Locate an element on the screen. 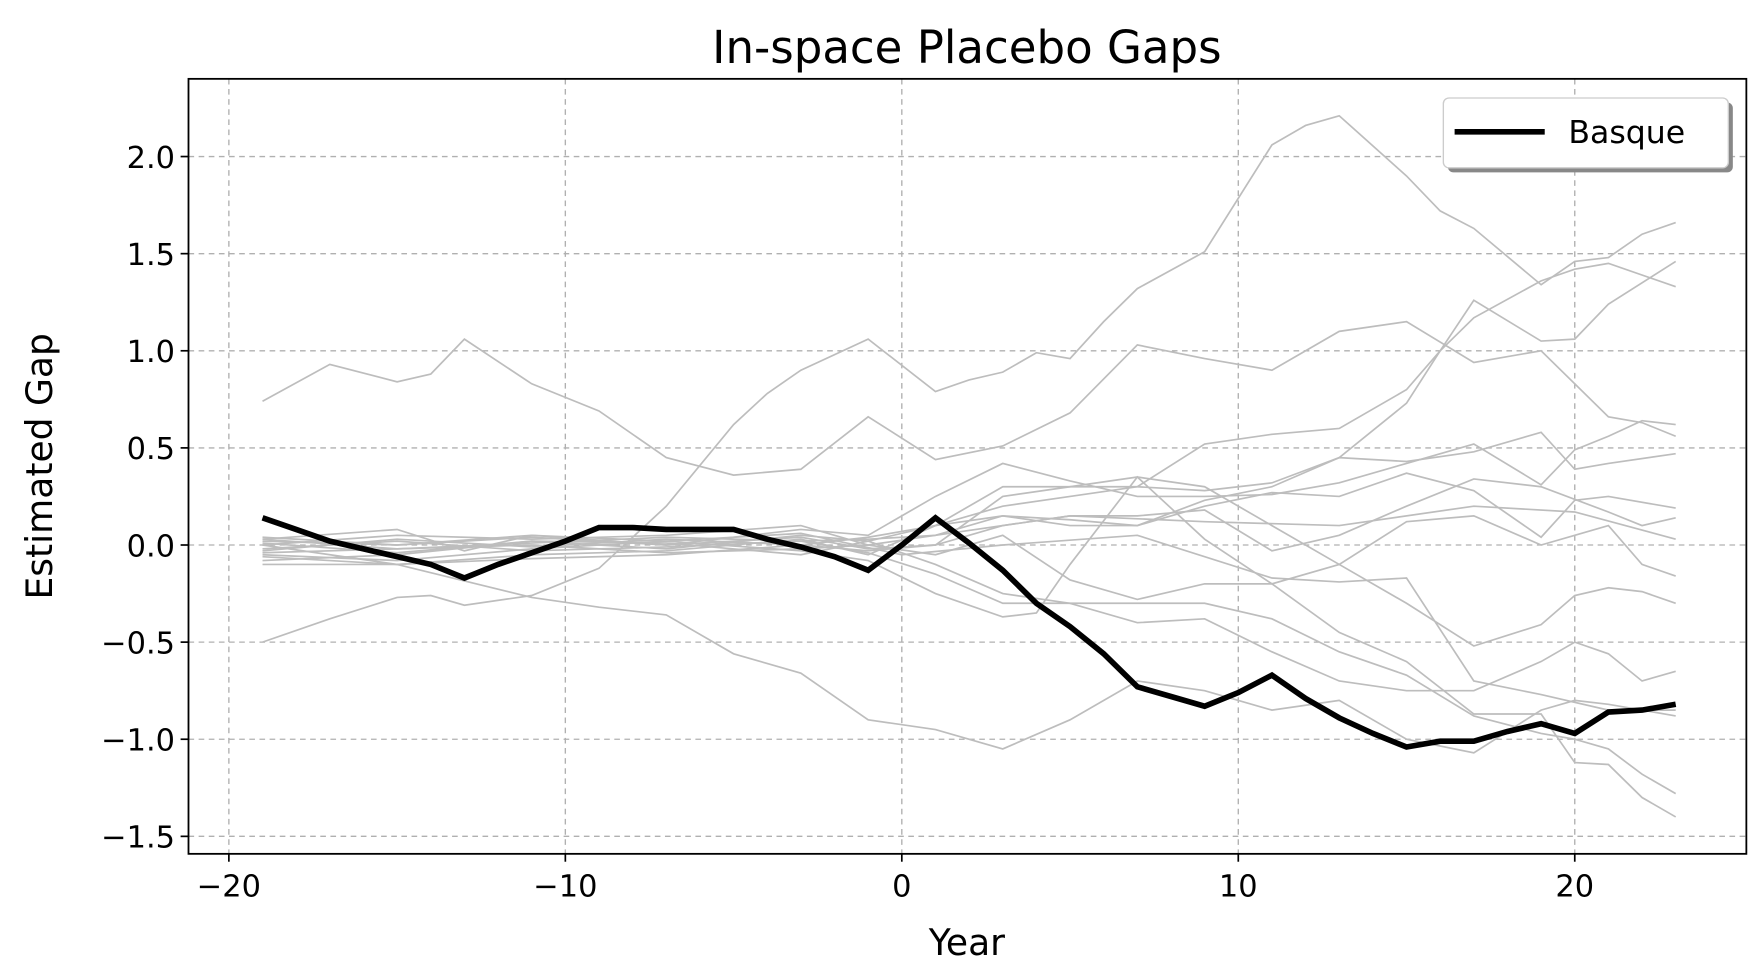 The height and width of the screenshot is (980, 1758). legend: Basque is located at coordinates (1587, 135).